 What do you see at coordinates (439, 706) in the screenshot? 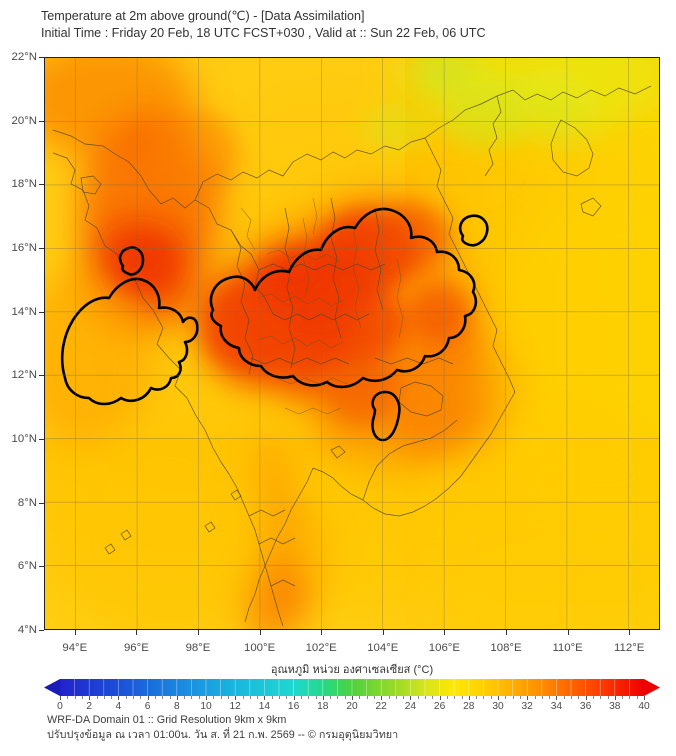
I see `colorbar-tick-label: 26` at bounding box center [439, 706].